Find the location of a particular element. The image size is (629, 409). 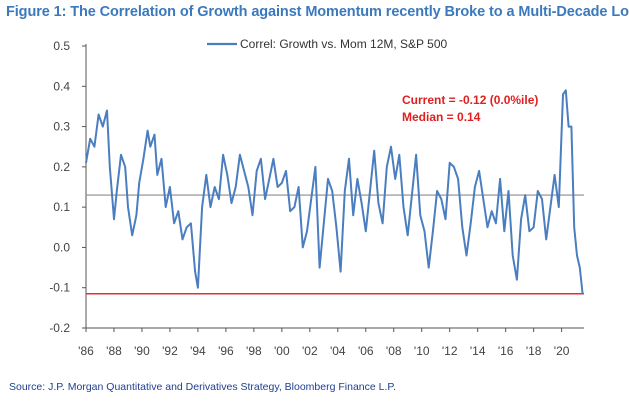

y-tick-label: 0.3 is located at coordinates (61, 127).